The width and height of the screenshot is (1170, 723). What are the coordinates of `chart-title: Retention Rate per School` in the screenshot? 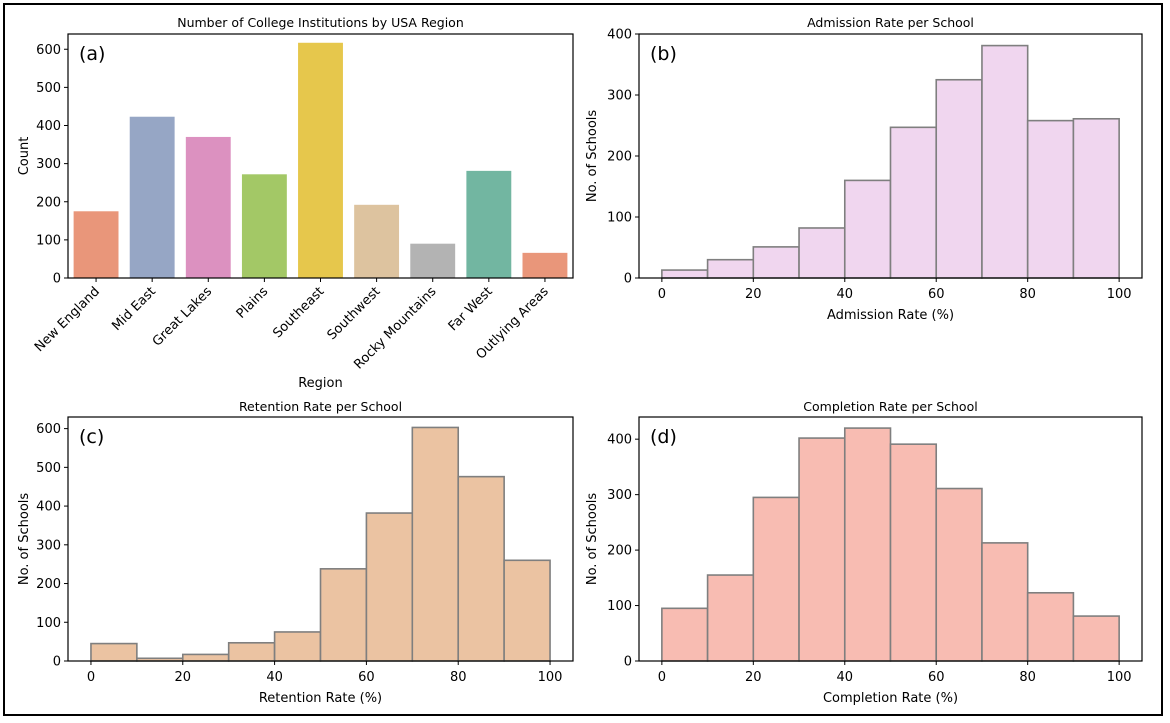 It's located at (320, 406).